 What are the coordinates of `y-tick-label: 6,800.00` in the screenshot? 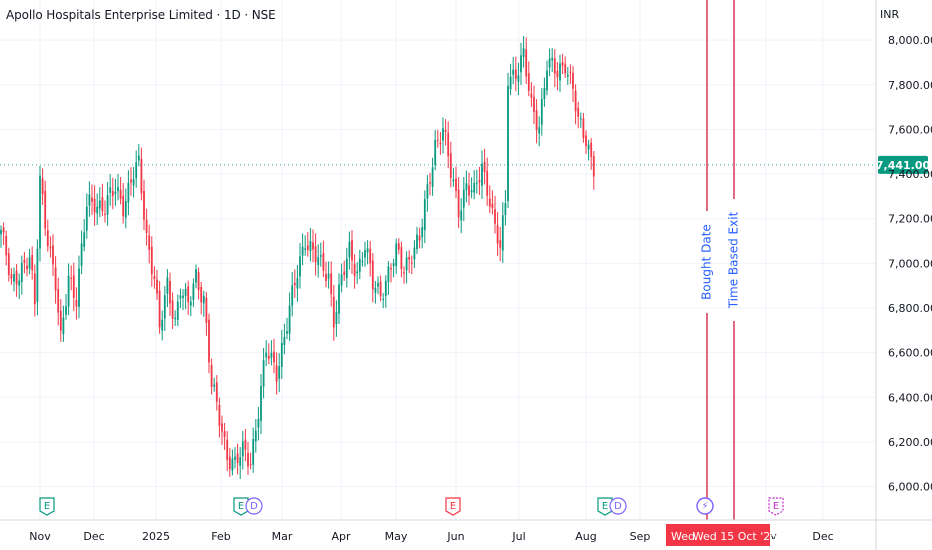 It's located at (910, 308).